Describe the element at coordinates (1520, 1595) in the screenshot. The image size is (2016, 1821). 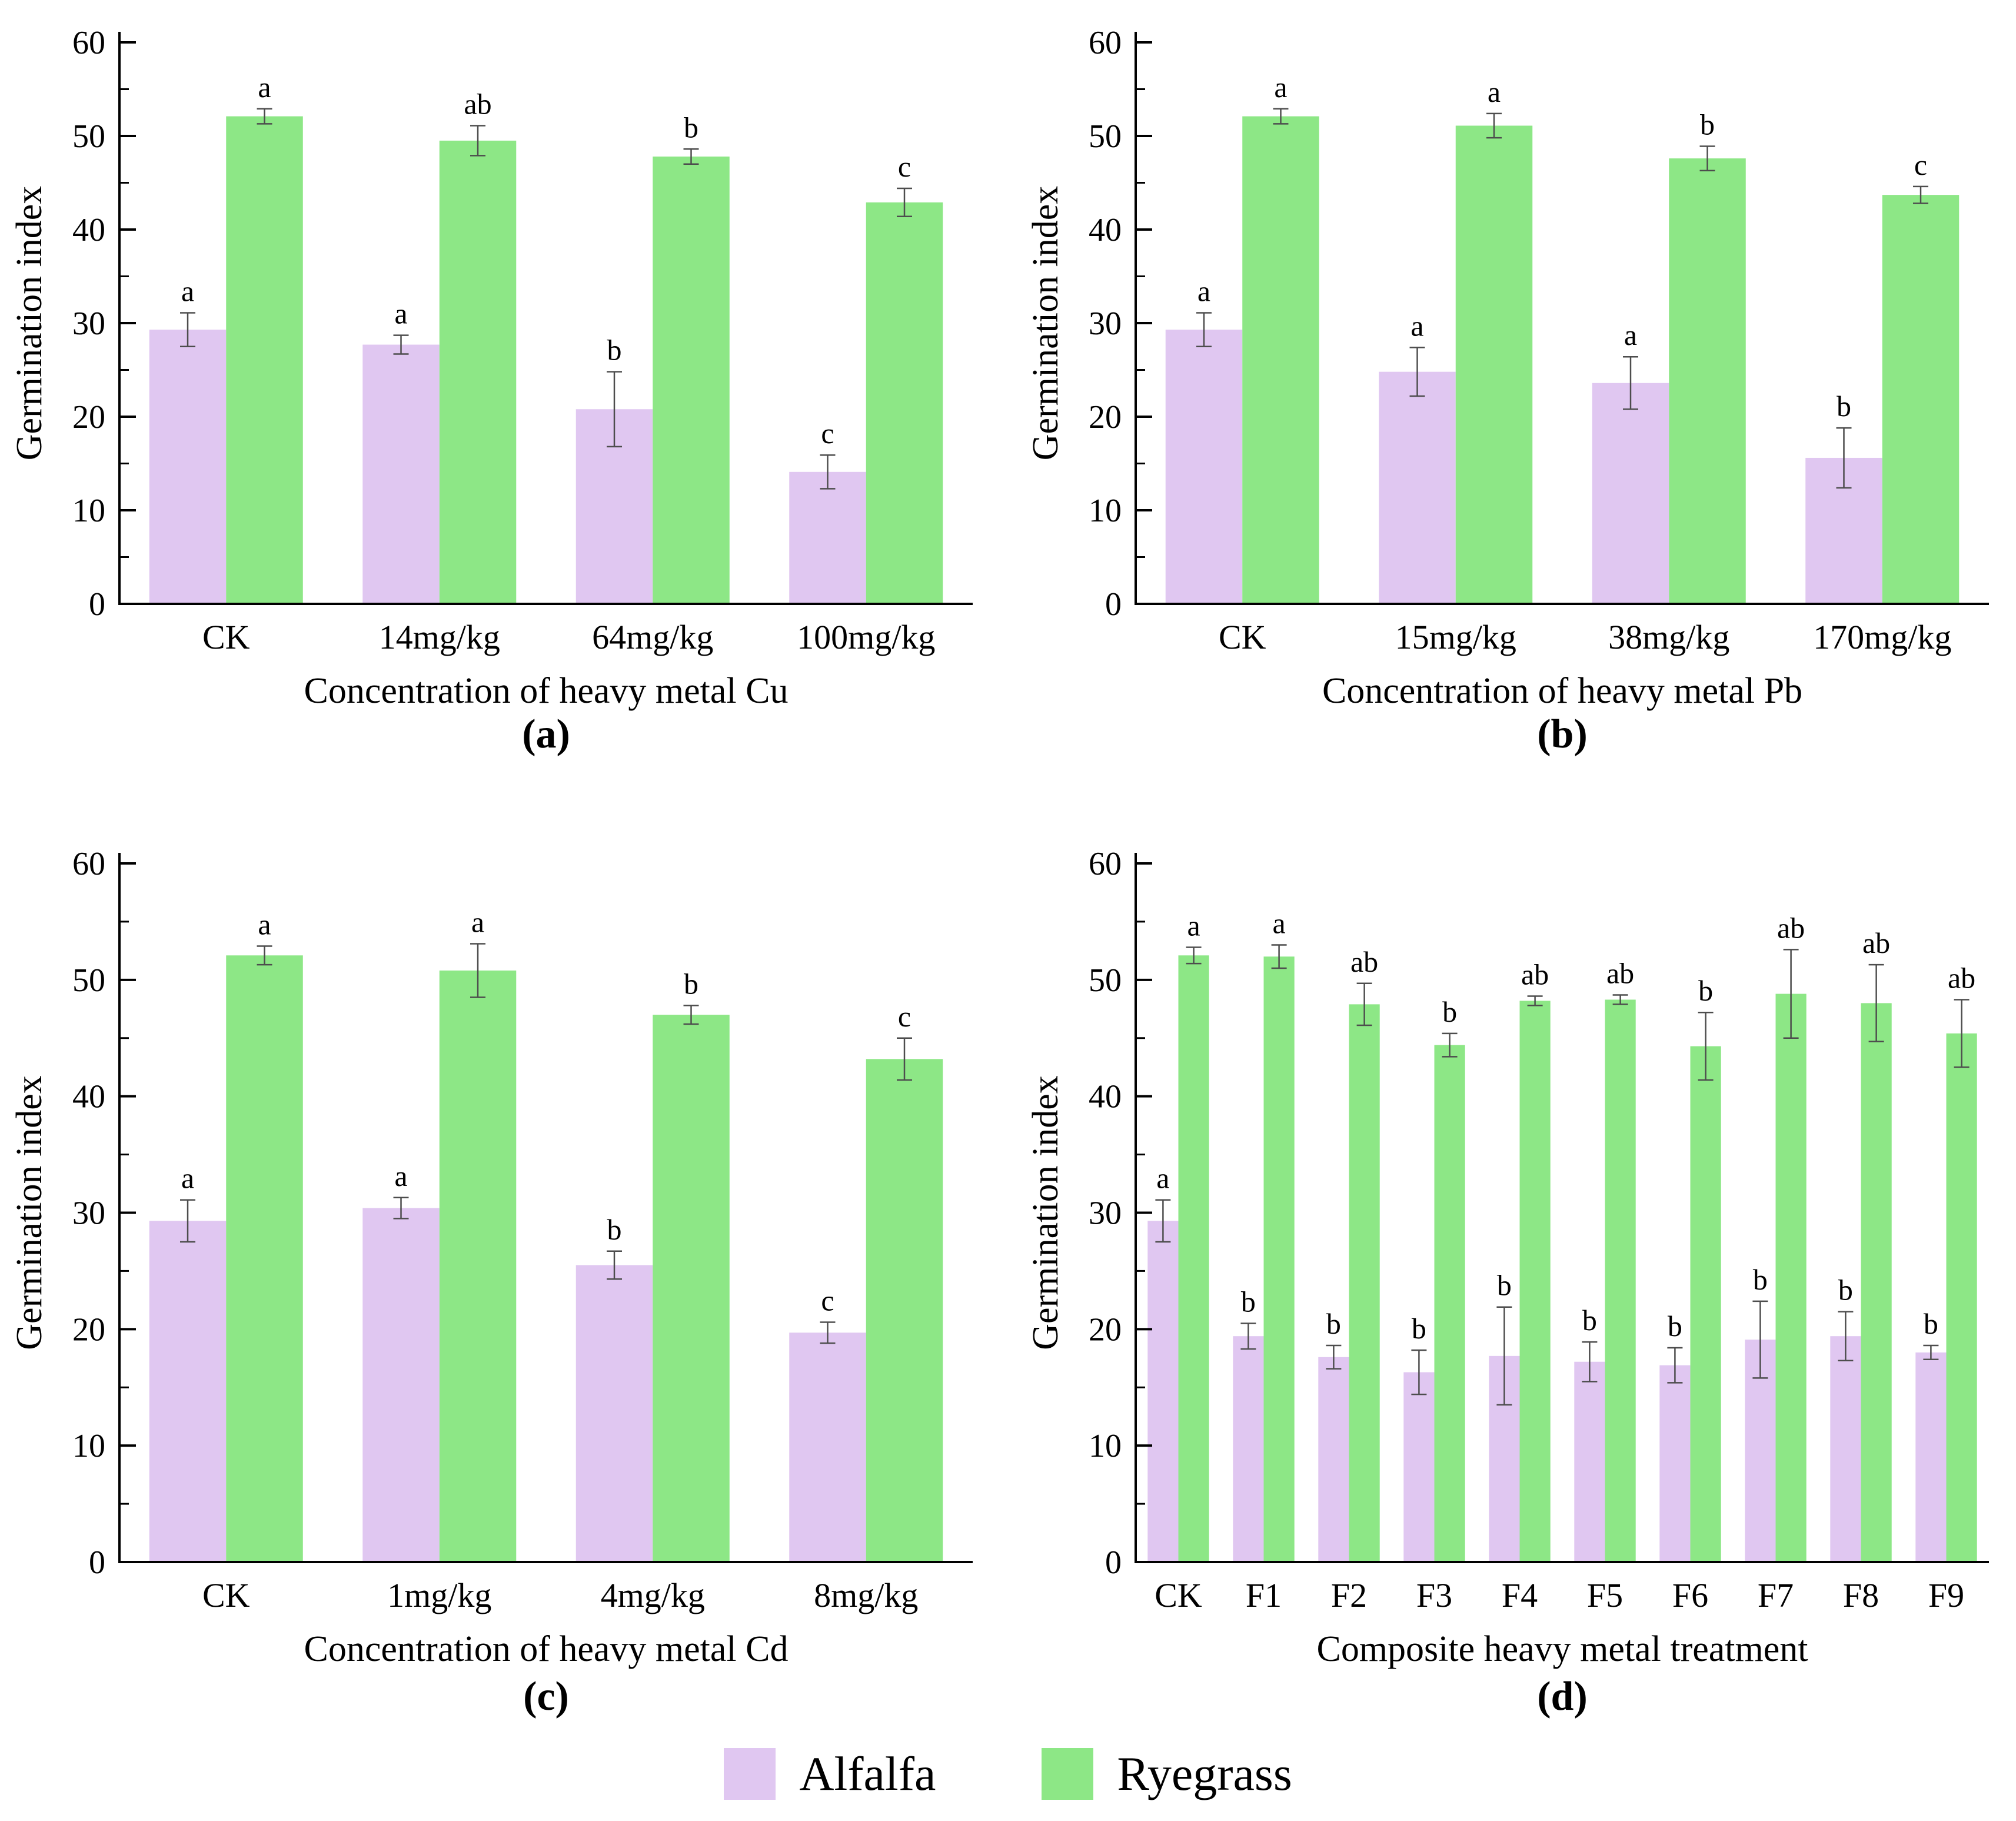
I see `x-tick-label: F4` at that location.